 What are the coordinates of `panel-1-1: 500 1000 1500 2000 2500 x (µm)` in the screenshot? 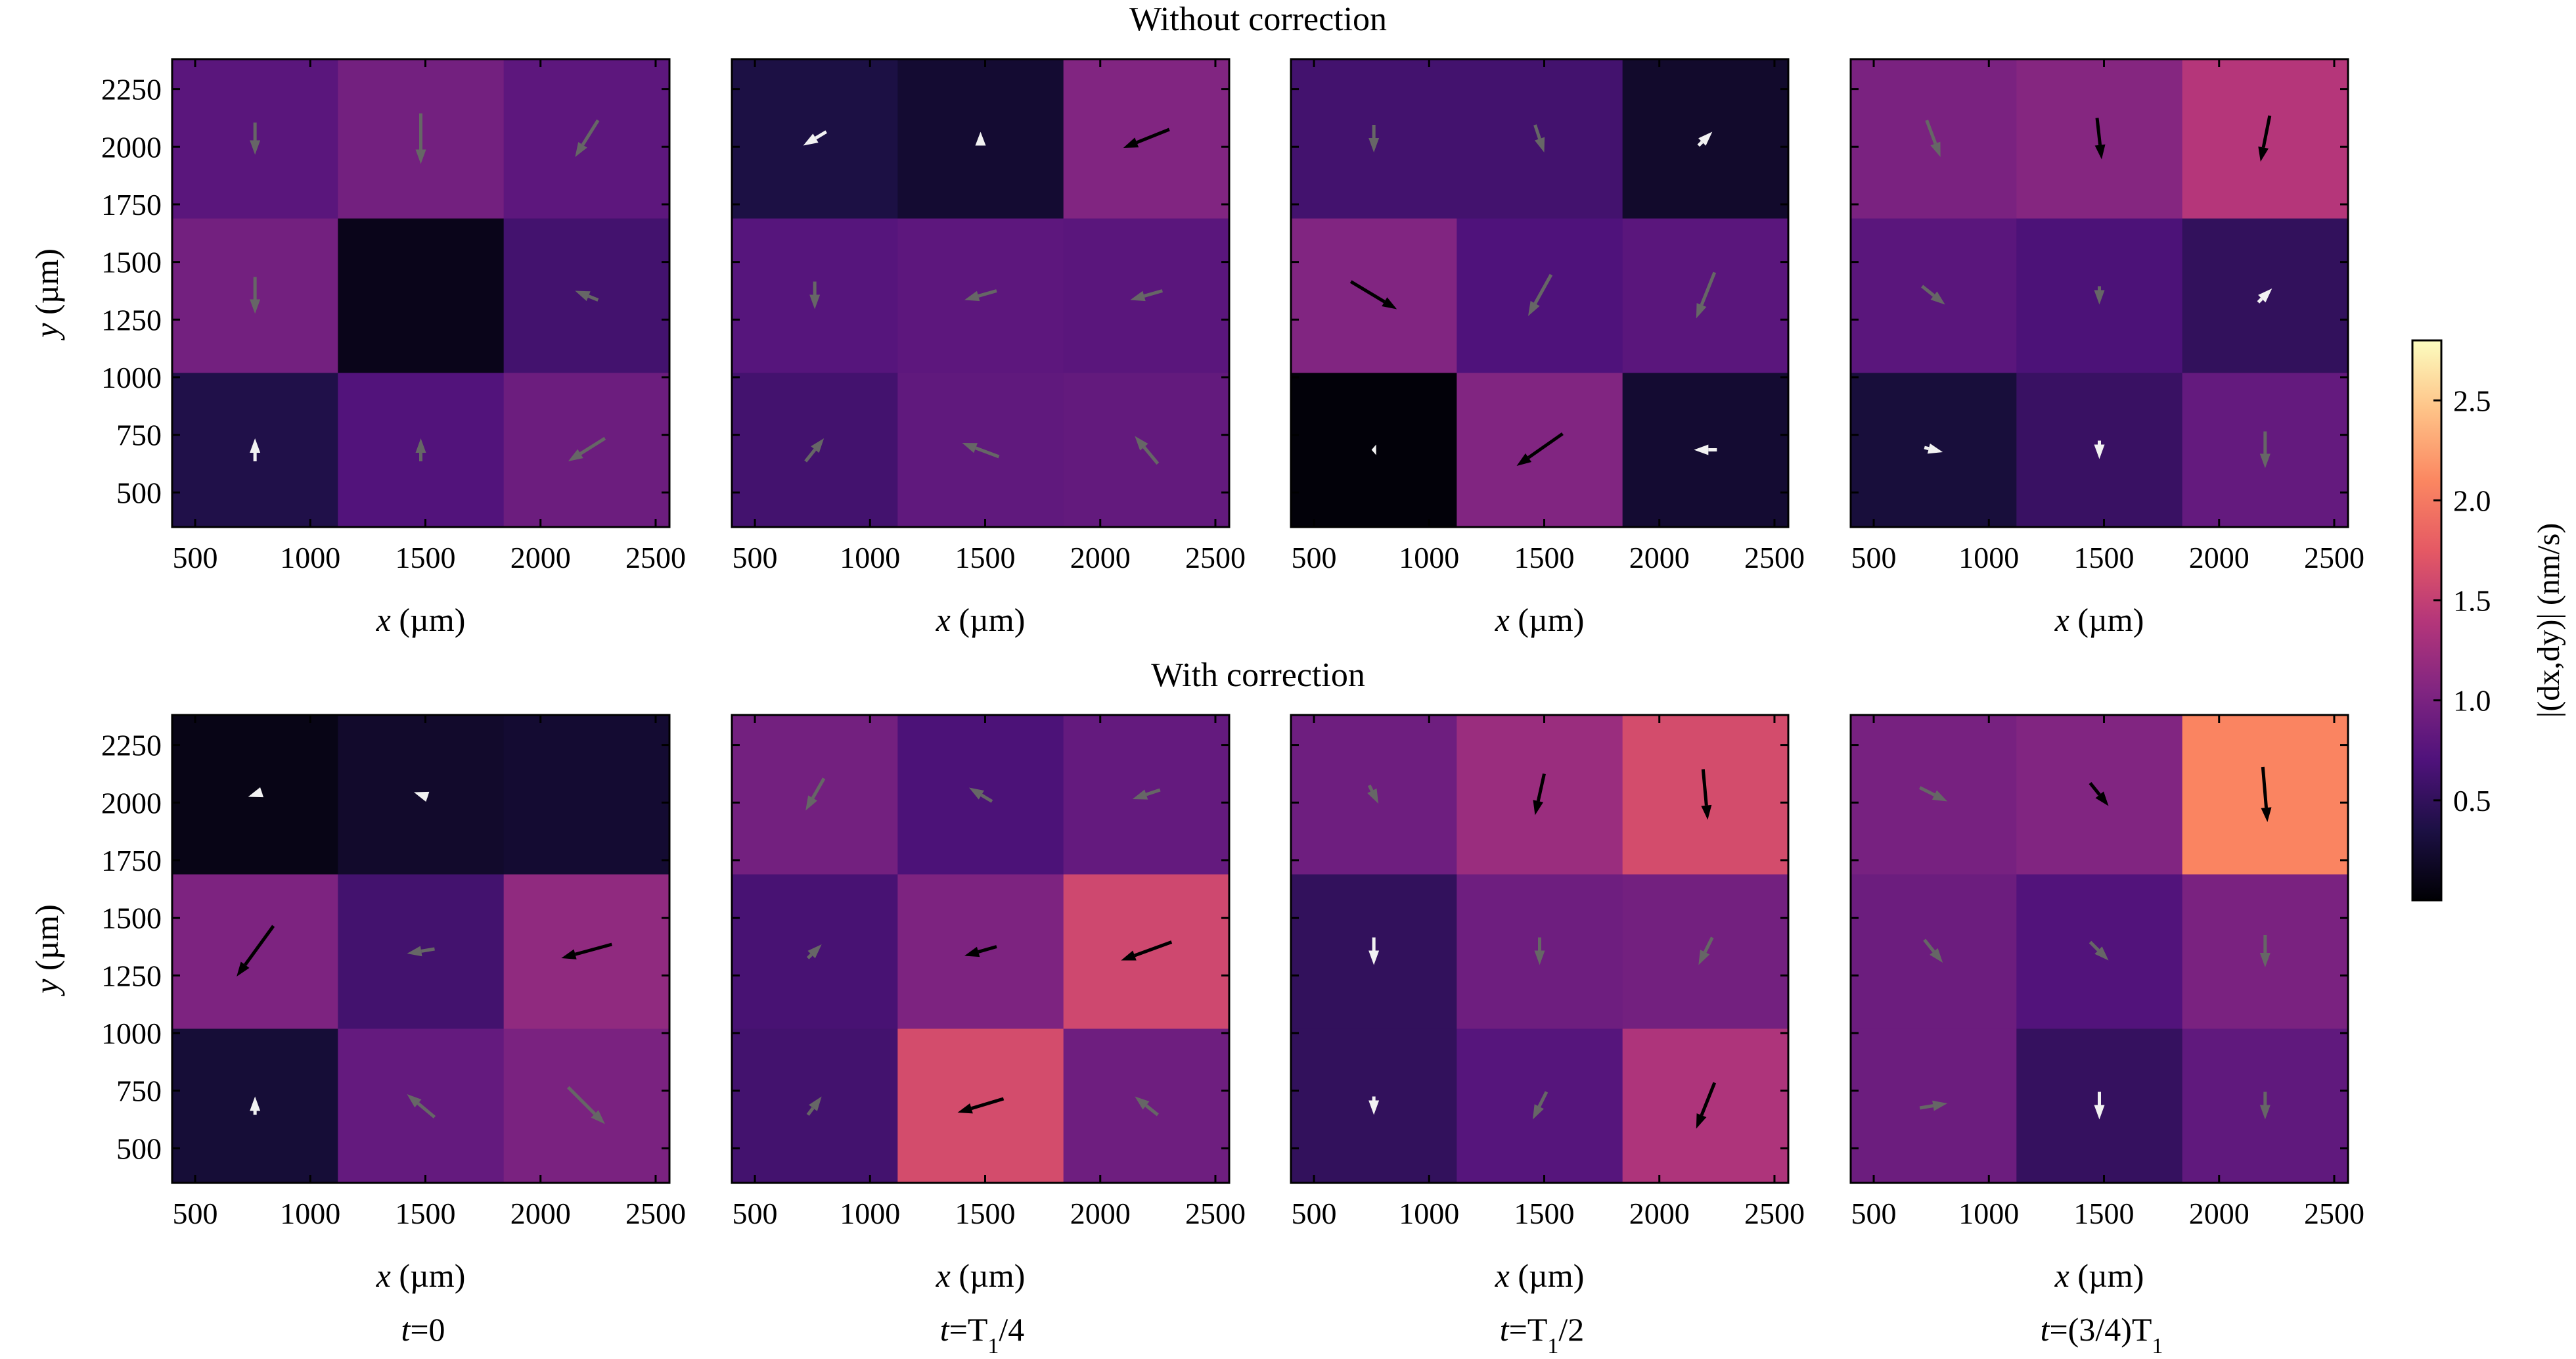 It's located at (988, 1004).